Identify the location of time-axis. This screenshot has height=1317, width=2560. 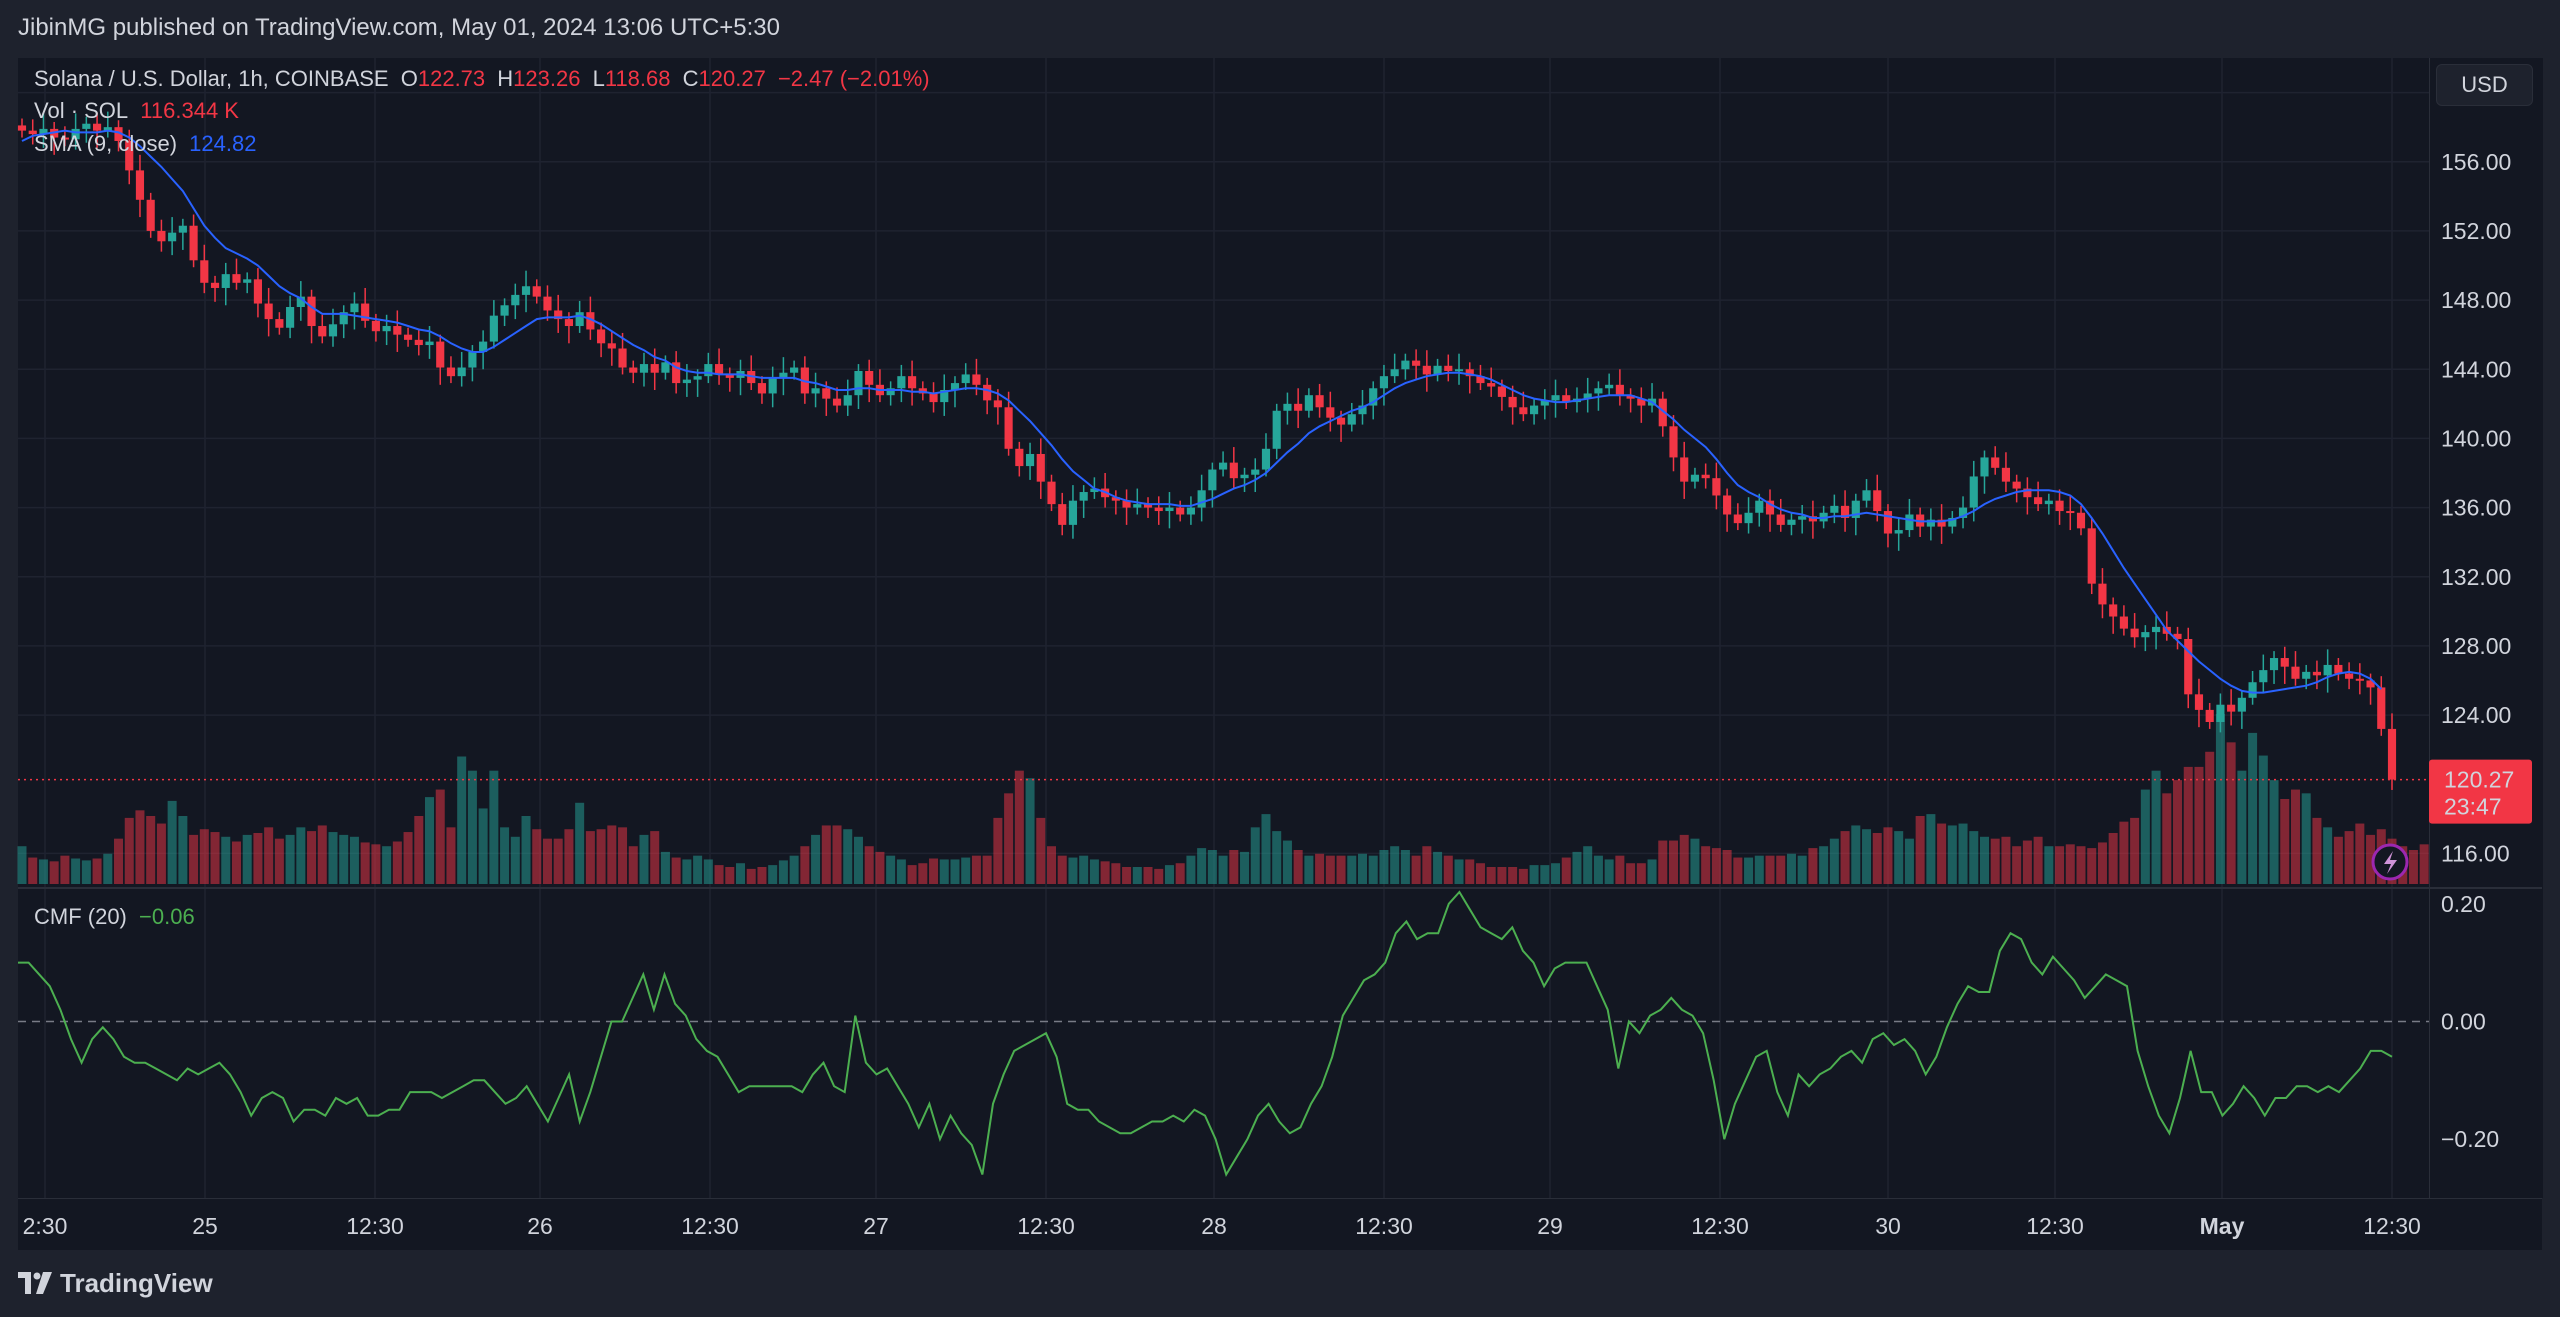
(1280, 1224).